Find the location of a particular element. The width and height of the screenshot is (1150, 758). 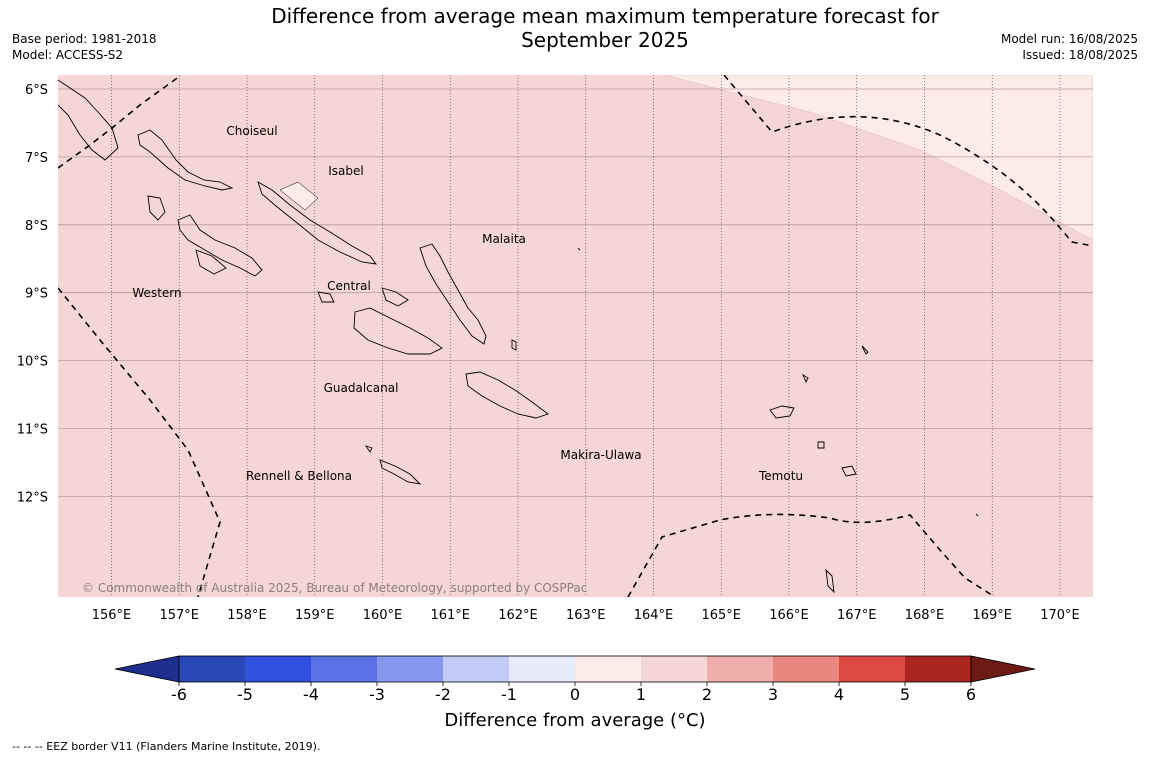

lat-label: 8°S is located at coordinates (36, 226).